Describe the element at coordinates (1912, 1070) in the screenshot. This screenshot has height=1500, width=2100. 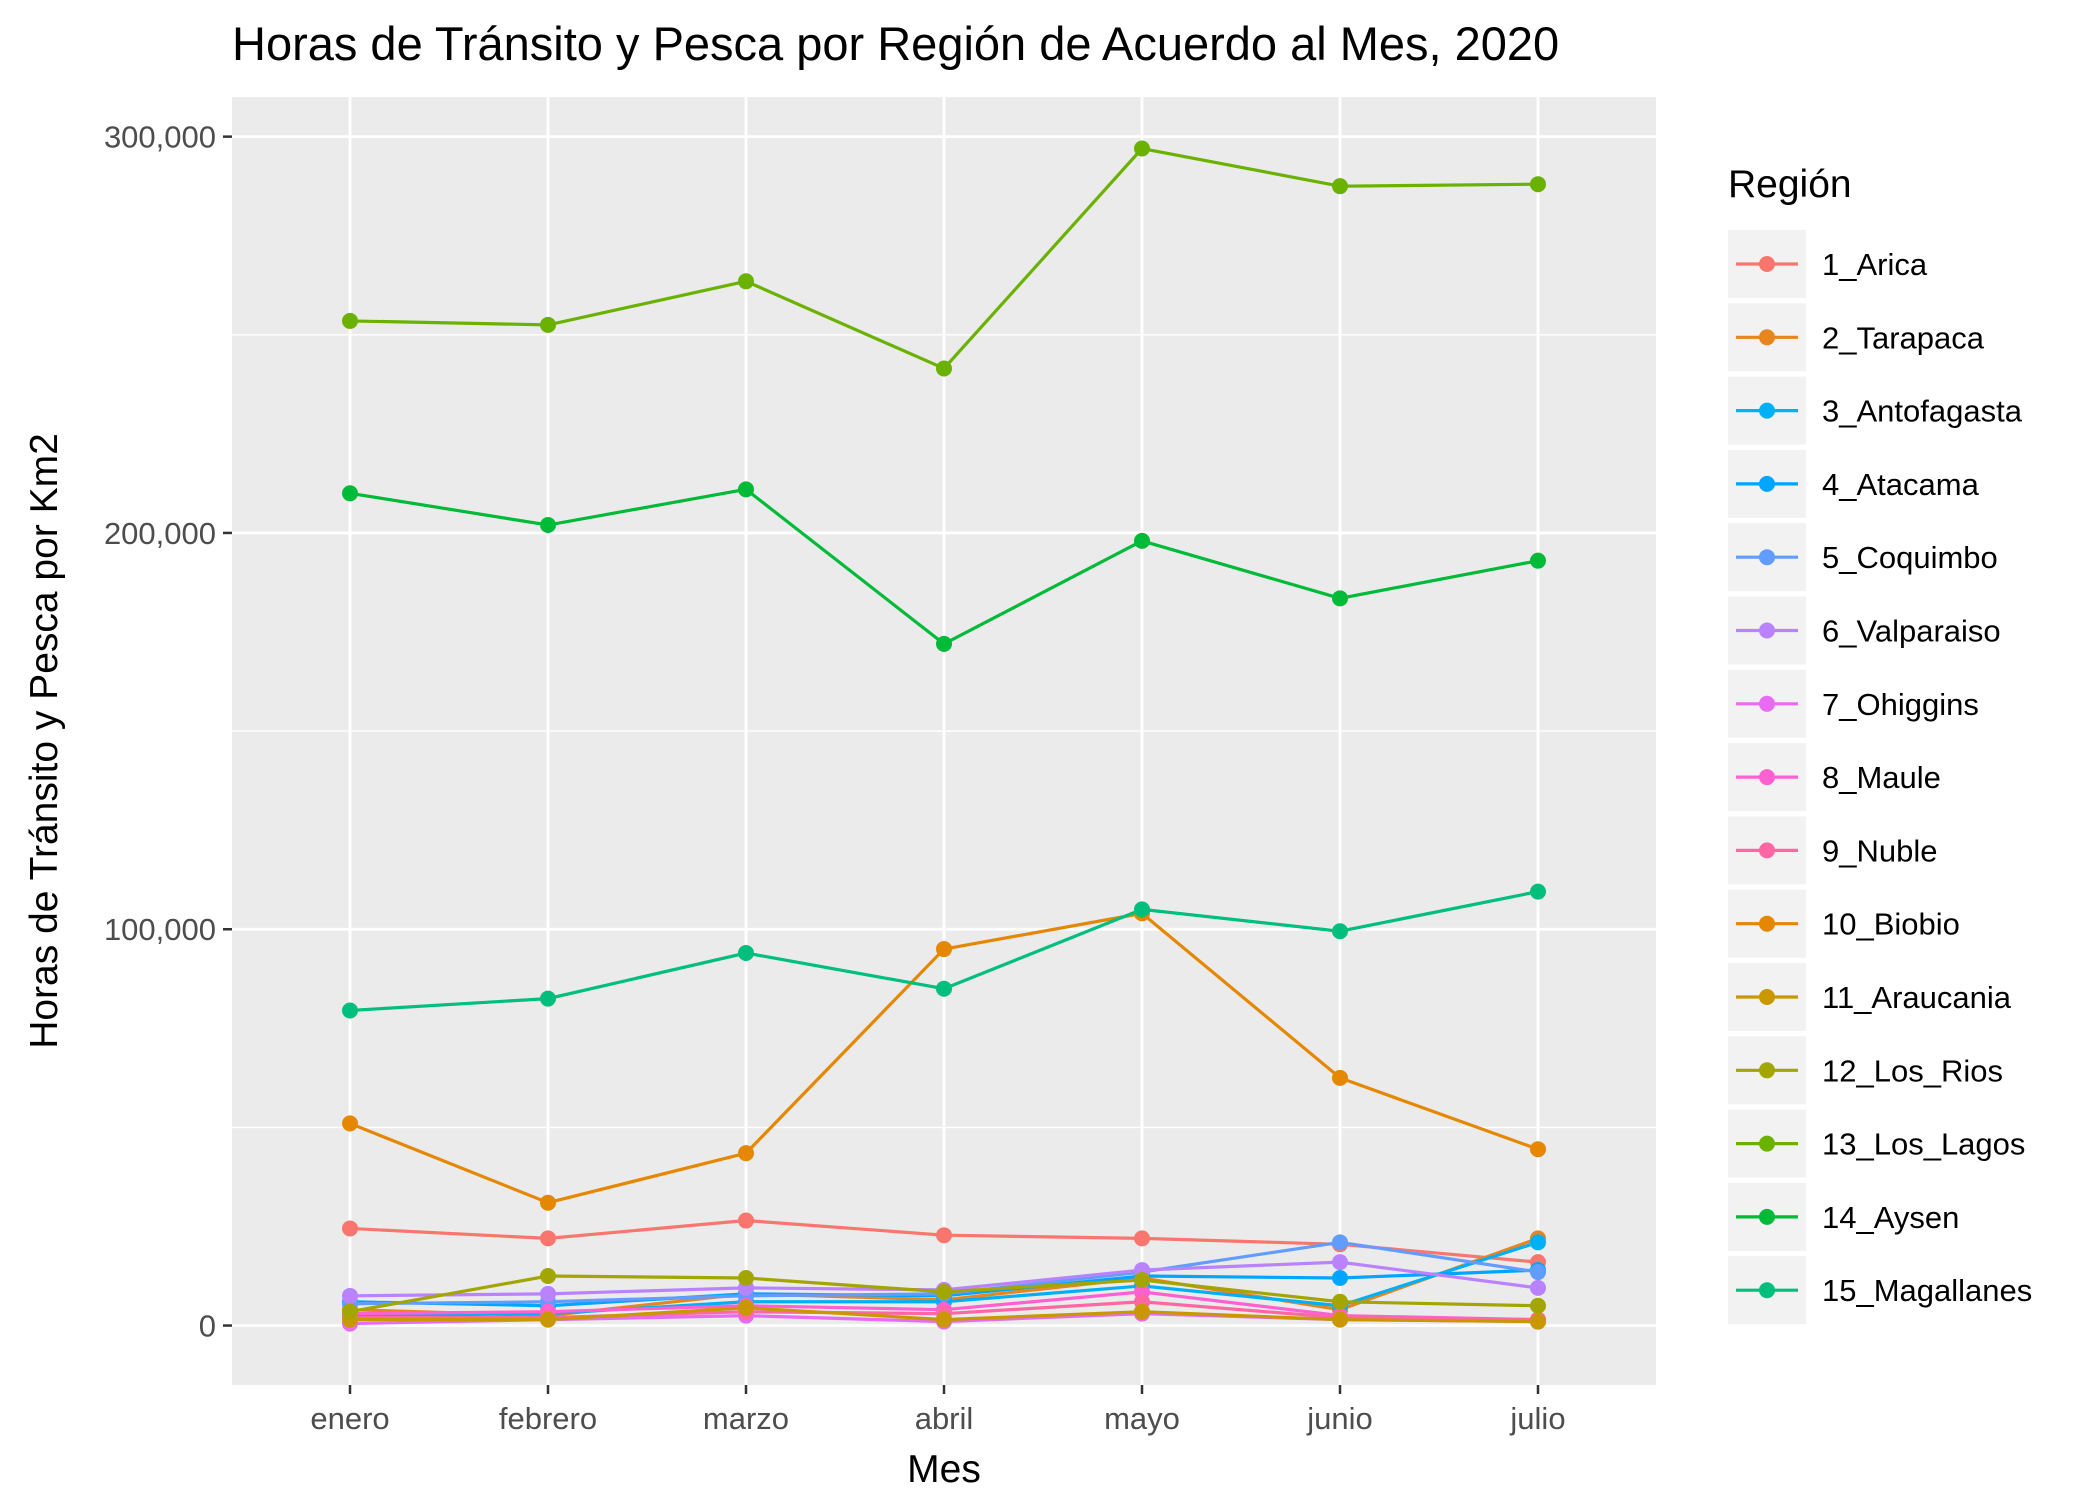
I see `legend-label: 12_Los_Rios` at that location.